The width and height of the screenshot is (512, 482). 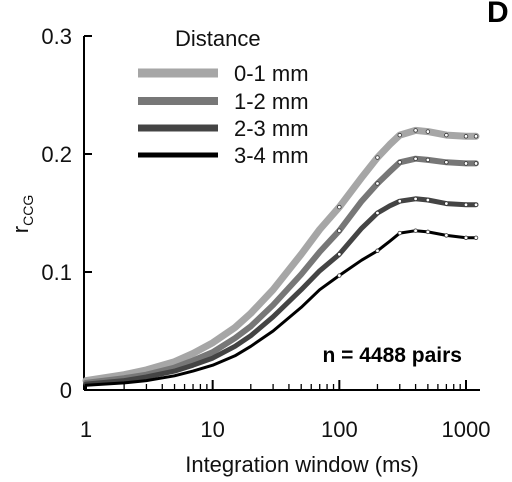 I want to click on x-tick-label-2: 100, so click(x=339, y=429).